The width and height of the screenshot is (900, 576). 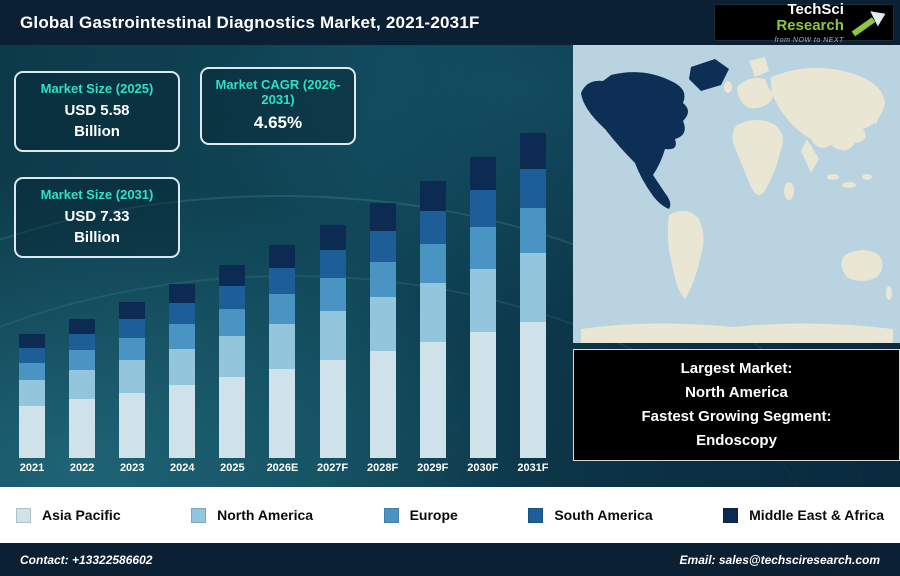 I want to click on logo-tagline: from NOW to NEXT, so click(x=809, y=40).